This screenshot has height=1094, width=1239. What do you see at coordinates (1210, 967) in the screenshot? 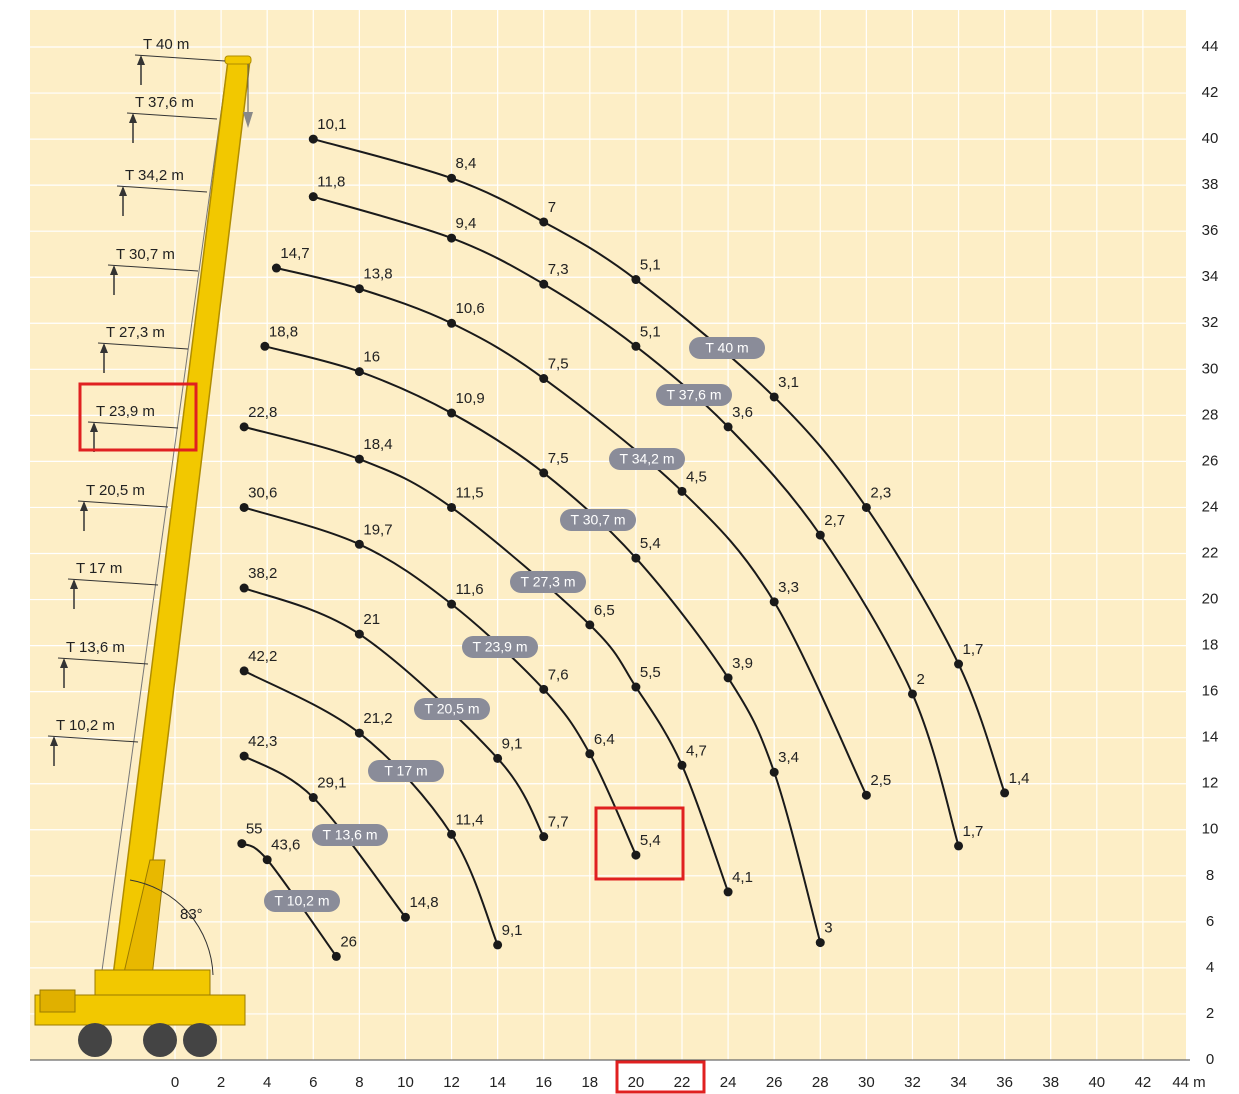
I see `y-tick-label: 4` at bounding box center [1210, 967].